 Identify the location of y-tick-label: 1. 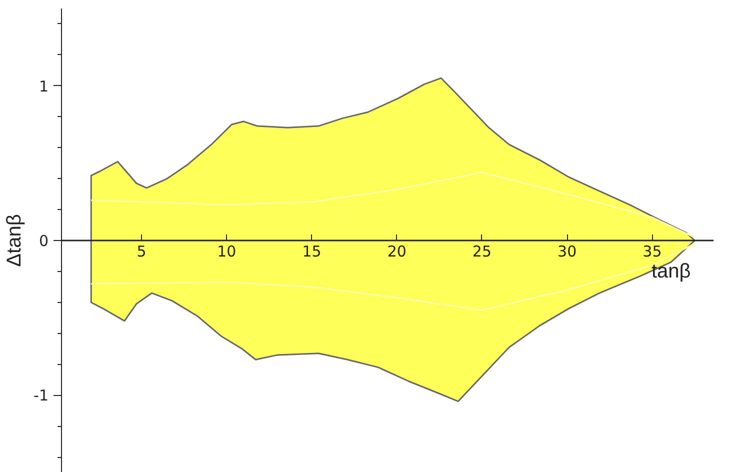
(43, 86).